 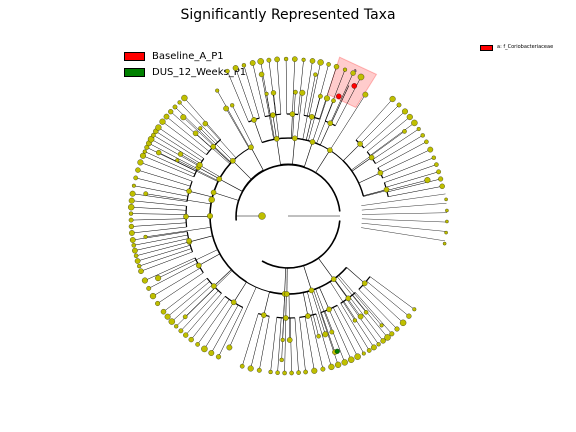 I want to click on legend-swatch-baseline, so click(x=134, y=56).